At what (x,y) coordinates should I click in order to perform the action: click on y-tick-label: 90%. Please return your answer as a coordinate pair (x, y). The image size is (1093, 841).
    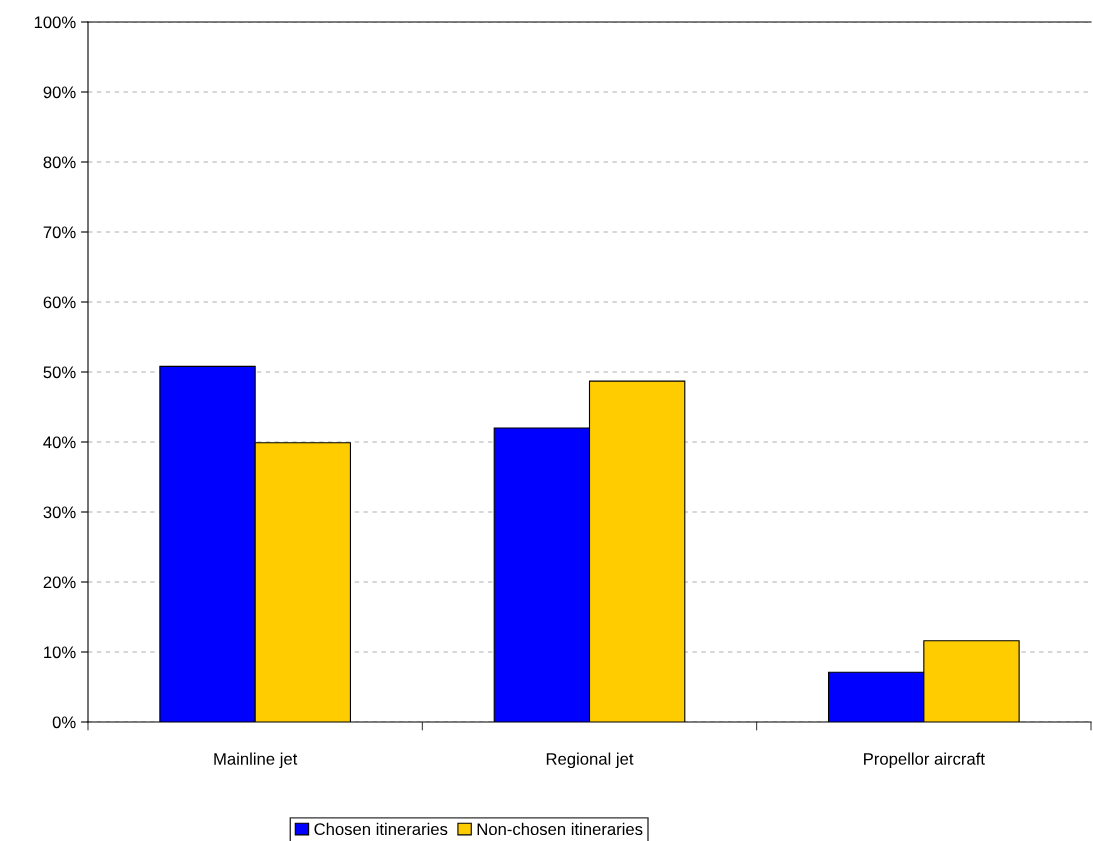
    Looking at the image, I should click on (59, 92).